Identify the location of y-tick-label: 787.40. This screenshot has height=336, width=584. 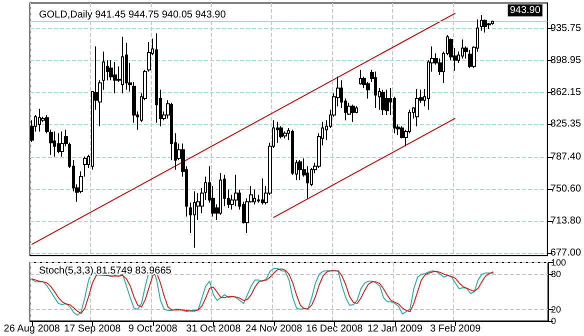
(566, 157).